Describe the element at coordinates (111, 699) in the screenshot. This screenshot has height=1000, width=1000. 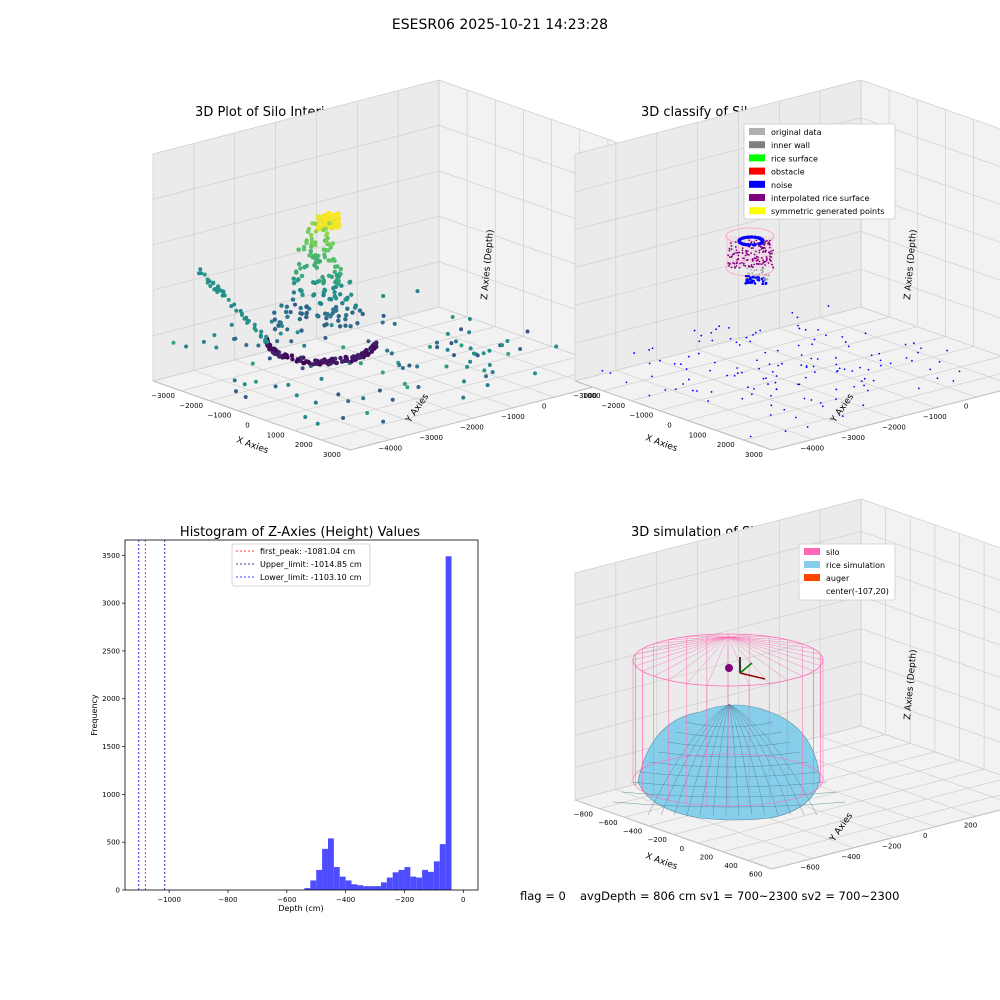
I see `y-tick-label: 2000` at that location.